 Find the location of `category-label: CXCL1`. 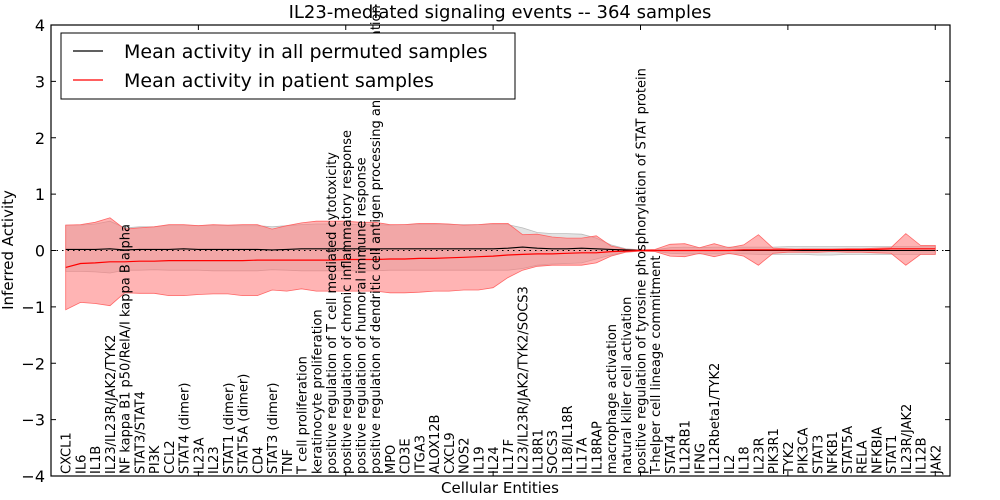

category-label: CXCL1 is located at coordinates (67, 453).